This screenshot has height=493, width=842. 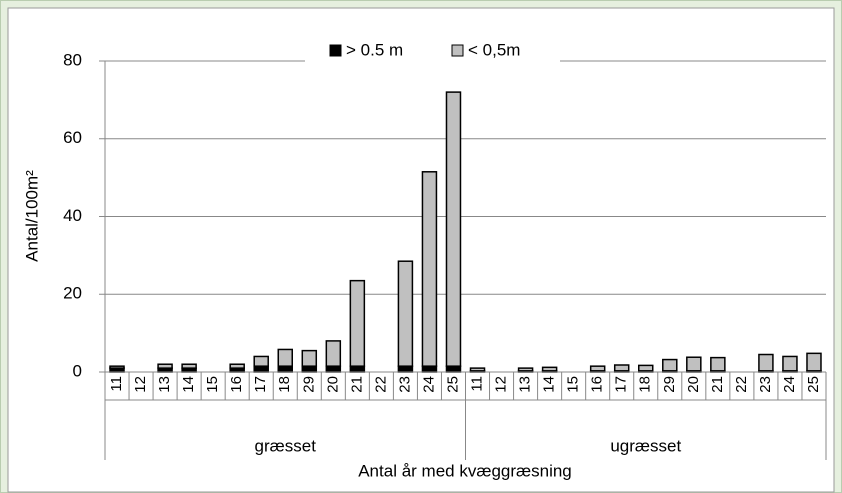 I want to click on y-tick-label: 40, so click(x=72, y=215).